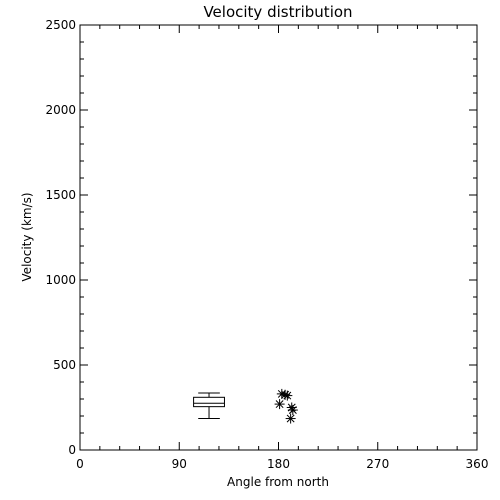 The width and height of the screenshot is (500, 500). What do you see at coordinates (179, 464) in the screenshot?
I see `x-tick-label: 90` at bounding box center [179, 464].